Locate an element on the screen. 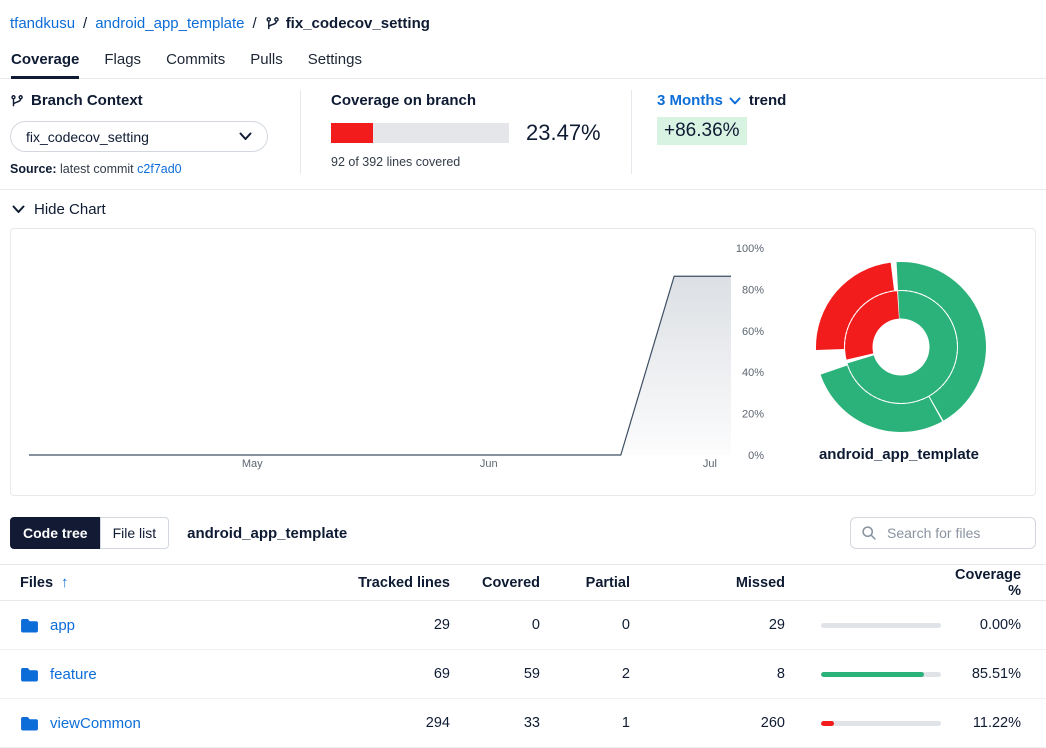  file-explorer-bar: Code tree File list android_app_template is located at coordinates (523, 533).